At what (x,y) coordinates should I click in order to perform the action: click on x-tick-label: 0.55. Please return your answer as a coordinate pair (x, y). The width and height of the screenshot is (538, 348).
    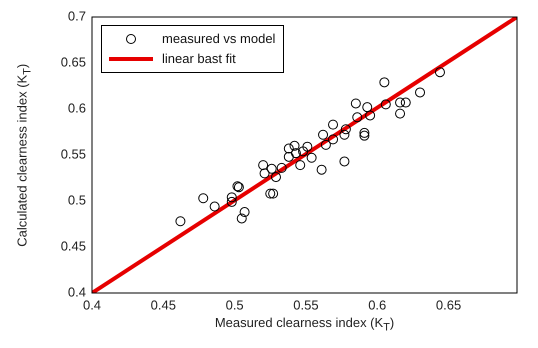
    Looking at the image, I should click on (306, 304).